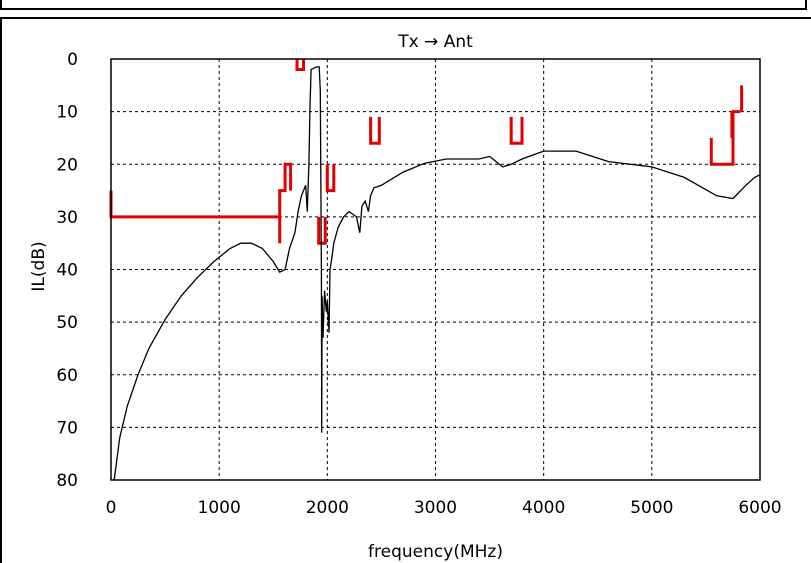  I want to click on y-tick-label: 0, so click(72, 60).